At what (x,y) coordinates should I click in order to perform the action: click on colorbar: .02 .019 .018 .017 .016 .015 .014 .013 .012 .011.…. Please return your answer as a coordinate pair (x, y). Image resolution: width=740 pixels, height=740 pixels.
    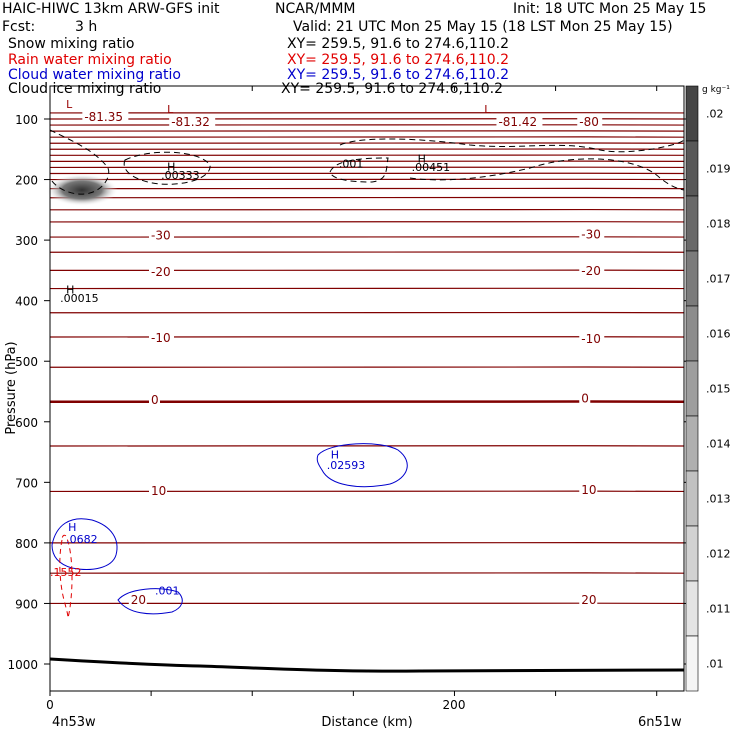
    Looking at the image, I should click on (708, 388).